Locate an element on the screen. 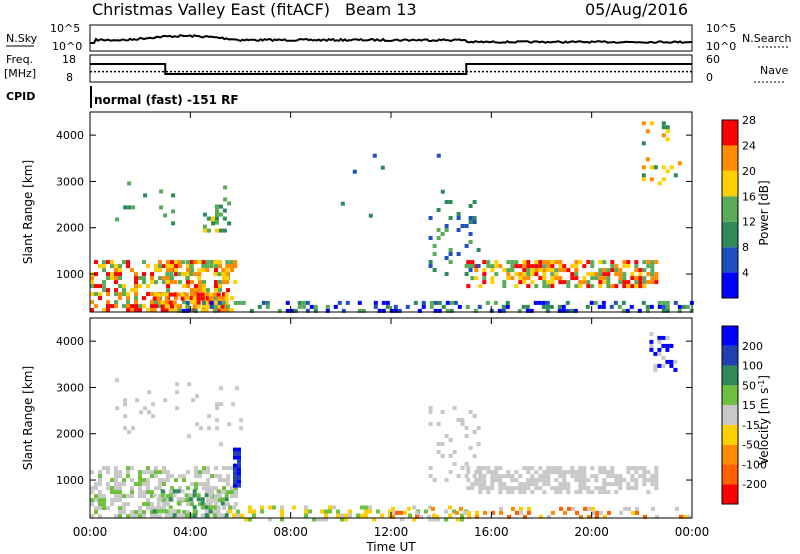 The image size is (800, 554). colorbar-swatch is located at coordinates (730, 234).